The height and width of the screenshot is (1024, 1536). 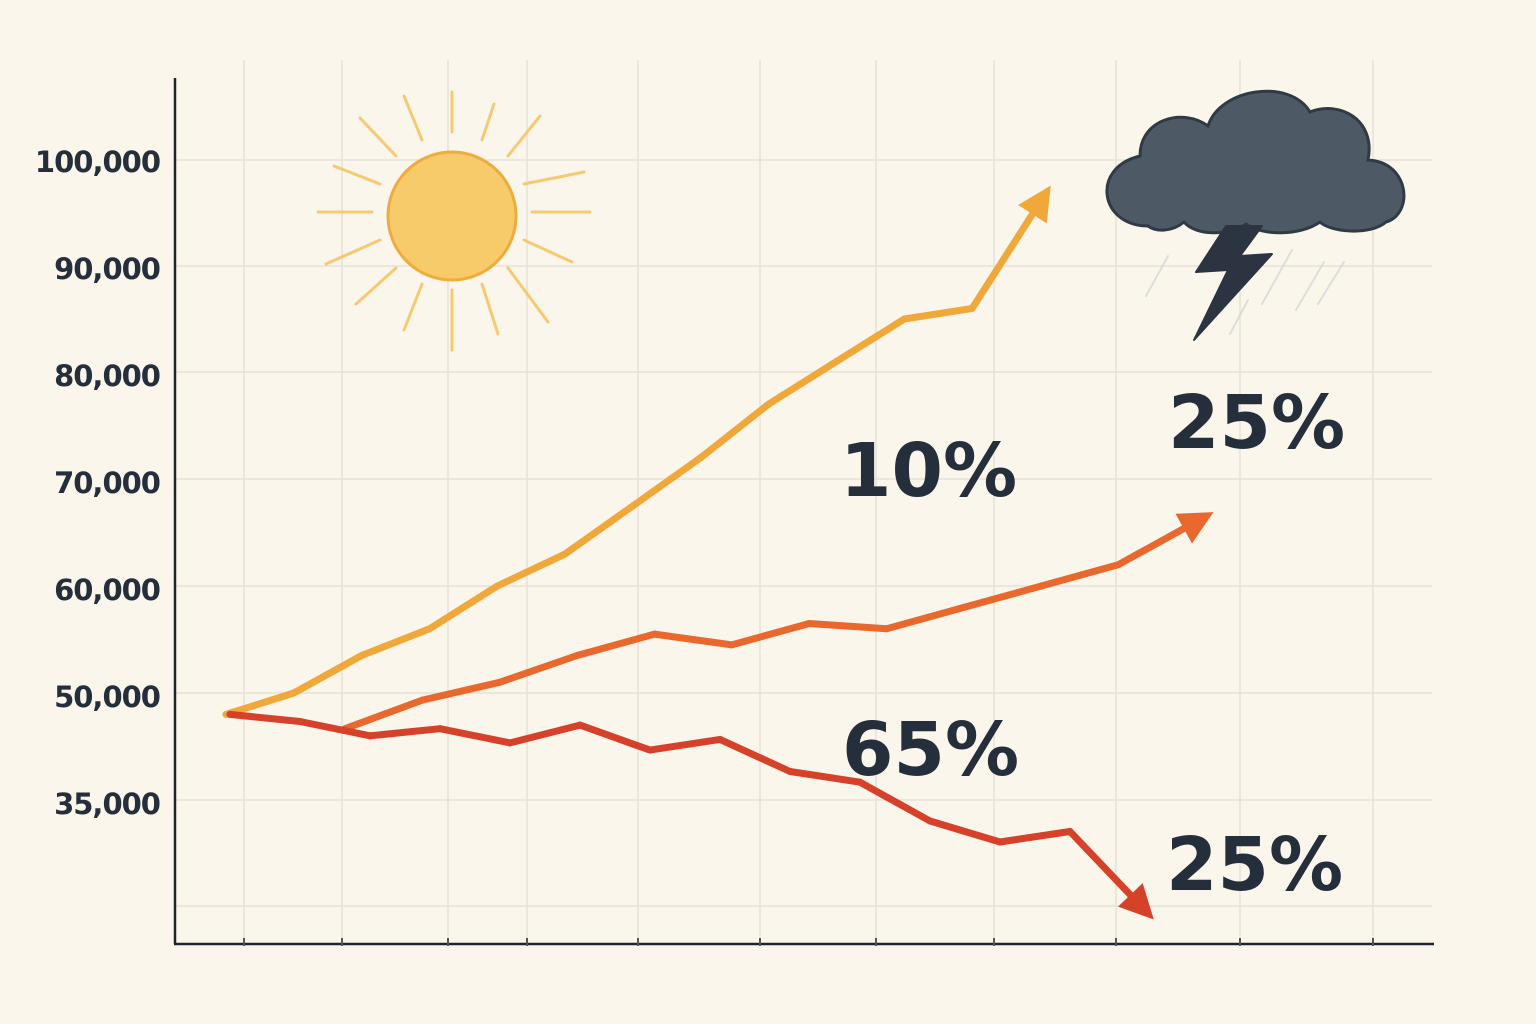 I want to click on y-tick-label: 60,000, so click(x=107, y=590).